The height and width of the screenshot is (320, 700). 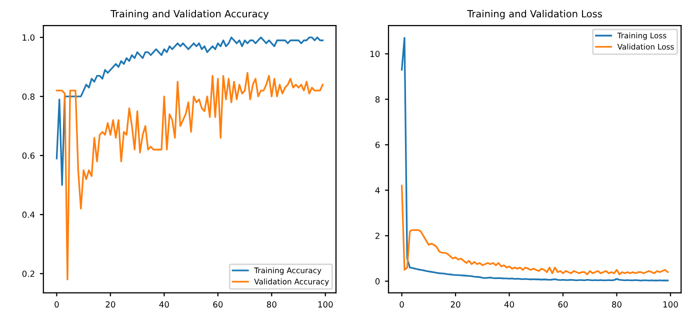 I want to click on y-tick-label: 2, so click(x=377, y=235).